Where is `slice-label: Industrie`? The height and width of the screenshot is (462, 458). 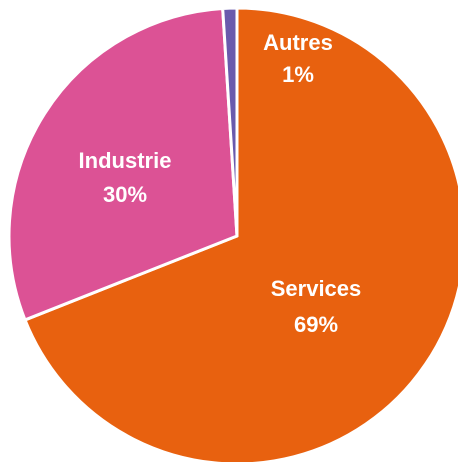 slice-label: Industrie is located at coordinates (125, 160).